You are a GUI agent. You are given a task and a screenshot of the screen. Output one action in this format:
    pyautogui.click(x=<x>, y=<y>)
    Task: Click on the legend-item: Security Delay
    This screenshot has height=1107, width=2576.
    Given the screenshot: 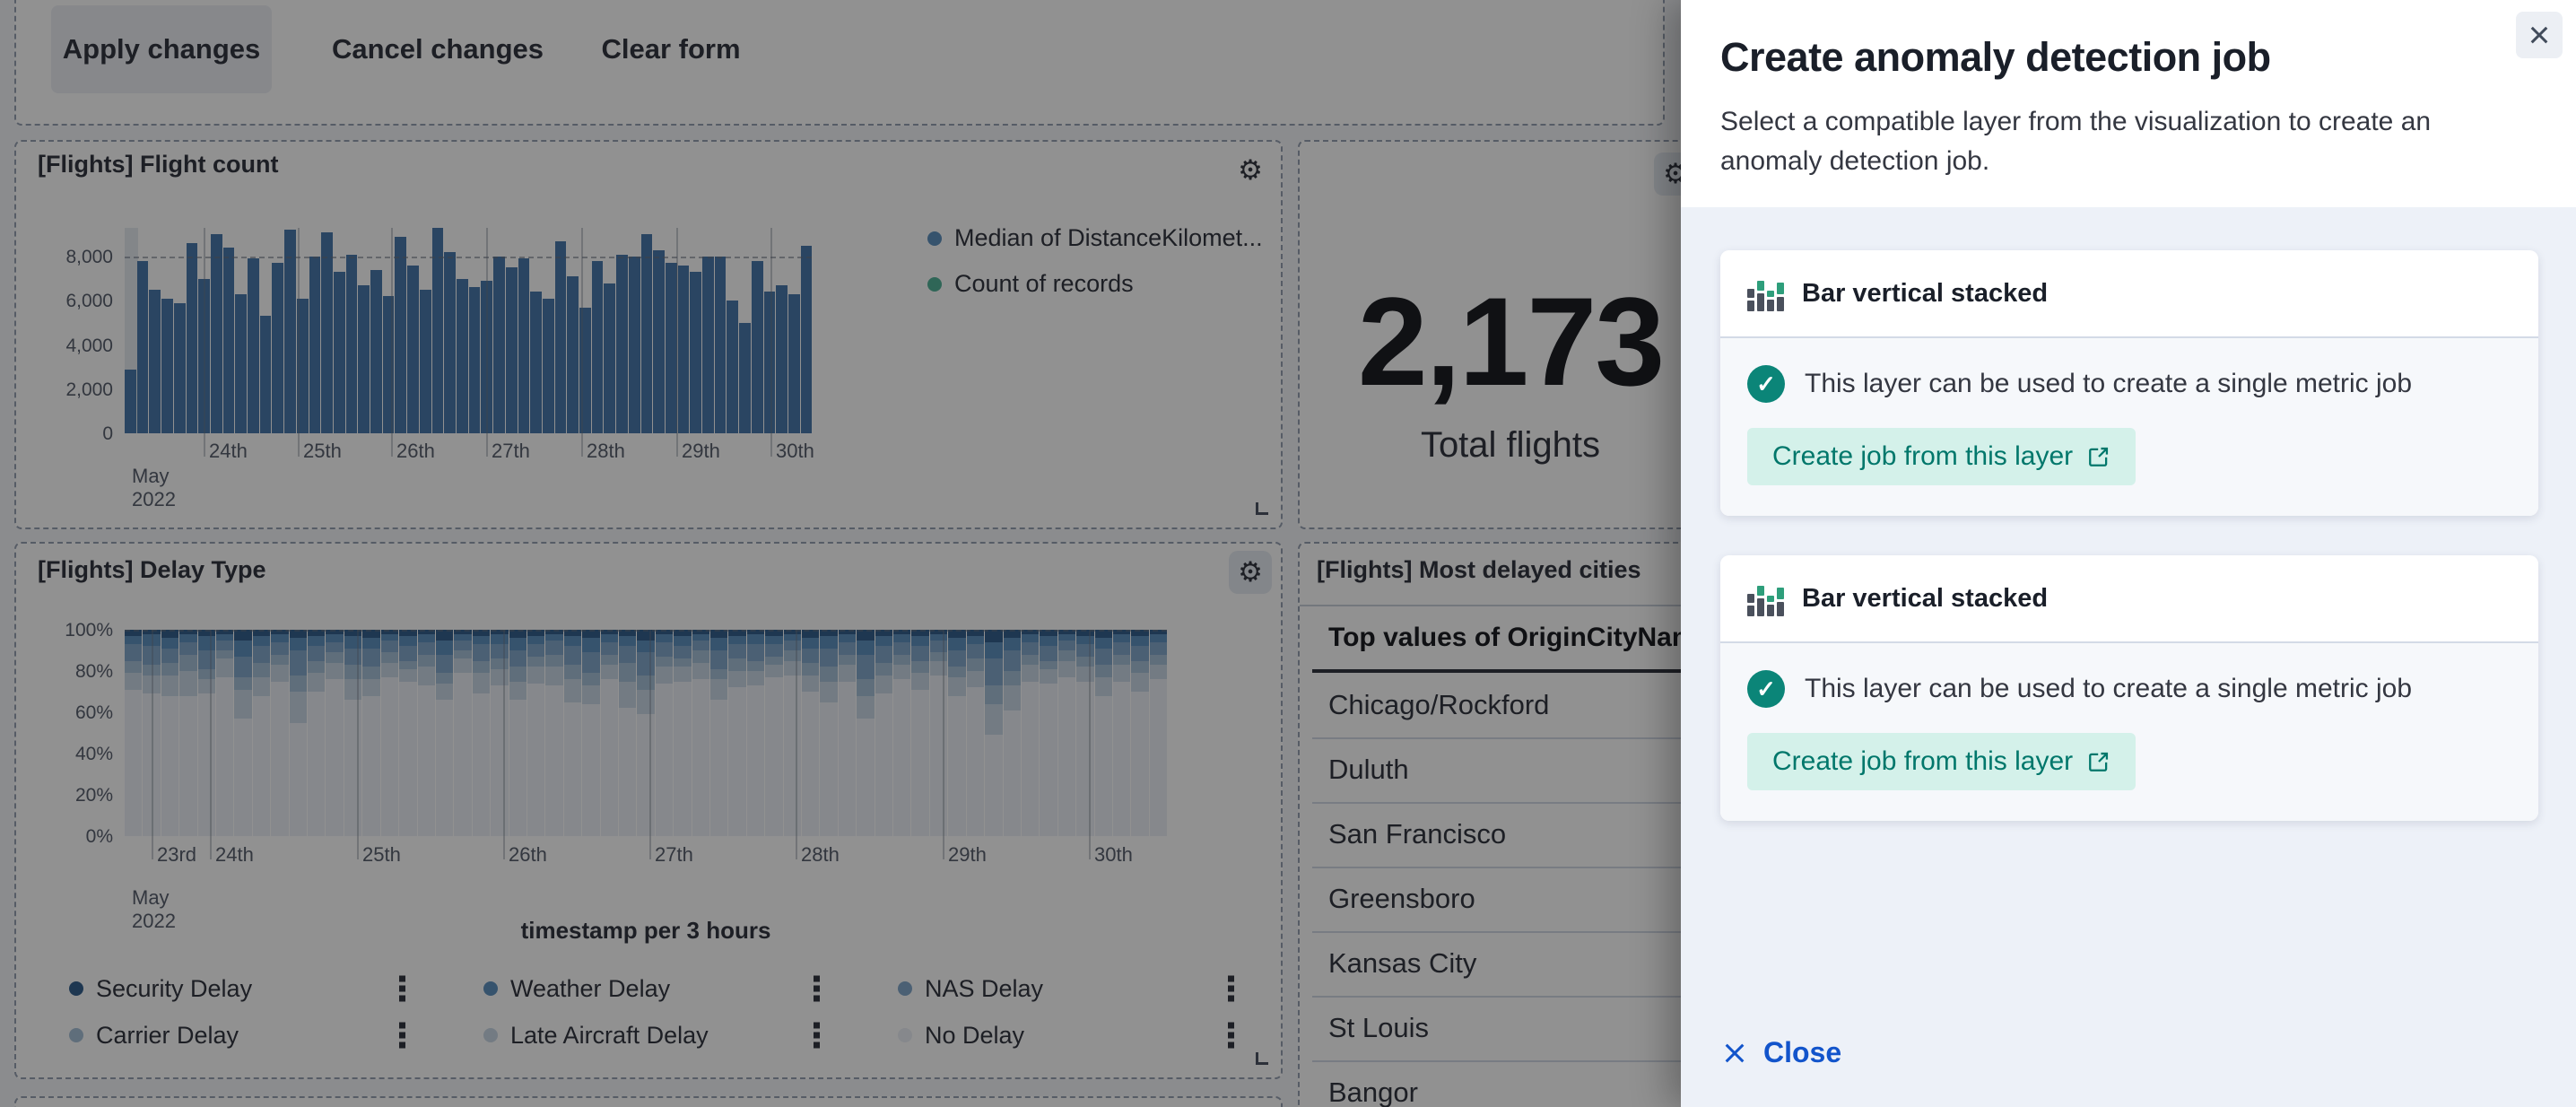 What is the action you would take?
    pyautogui.click(x=276, y=988)
    